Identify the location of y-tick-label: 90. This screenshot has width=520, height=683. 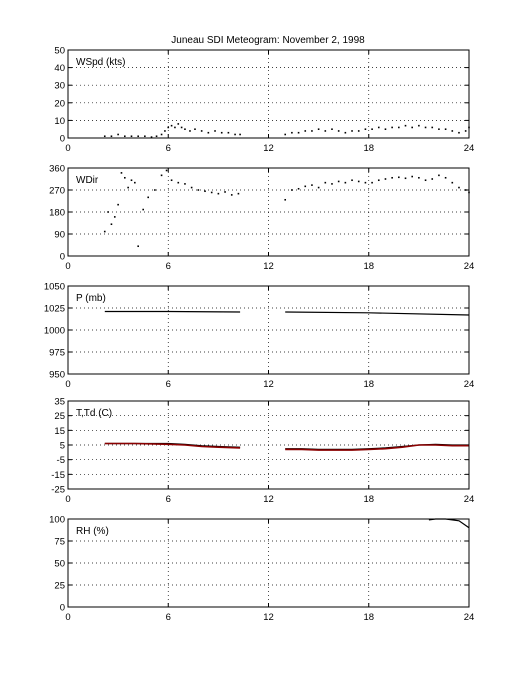
(59, 235).